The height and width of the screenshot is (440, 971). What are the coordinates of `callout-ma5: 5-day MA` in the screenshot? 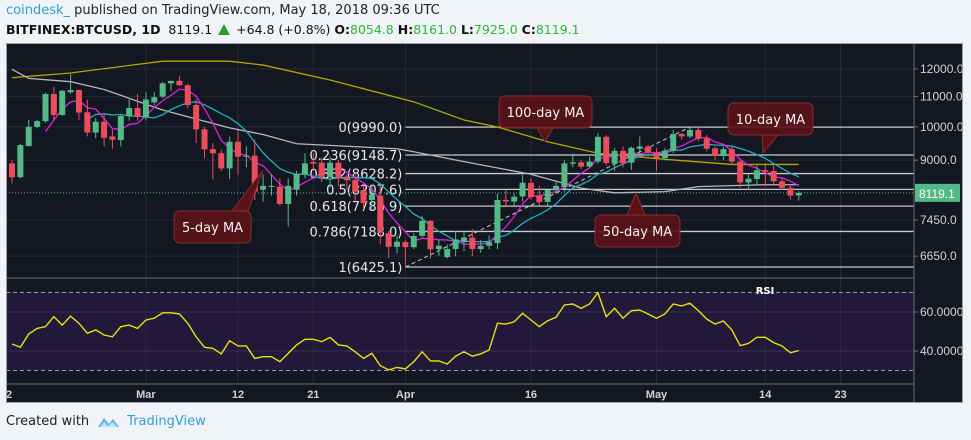 It's located at (218, 206).